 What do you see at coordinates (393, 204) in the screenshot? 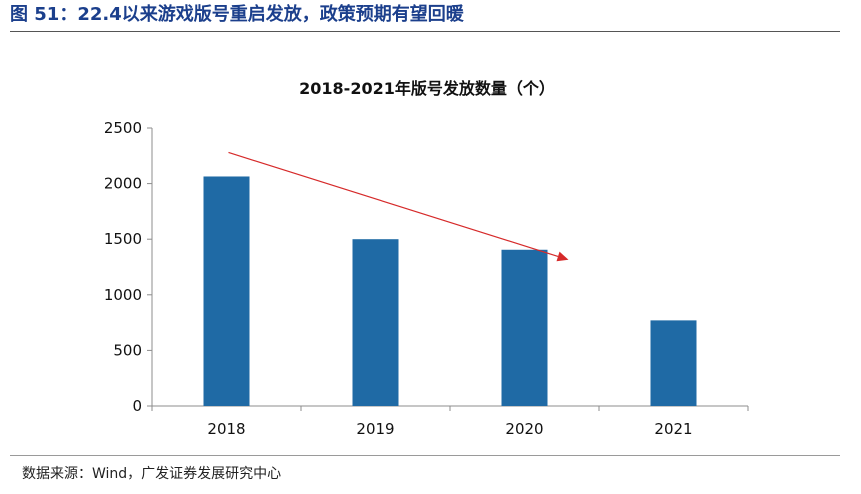
I see `trend-arrow-line` at bounding box center [393, 204].